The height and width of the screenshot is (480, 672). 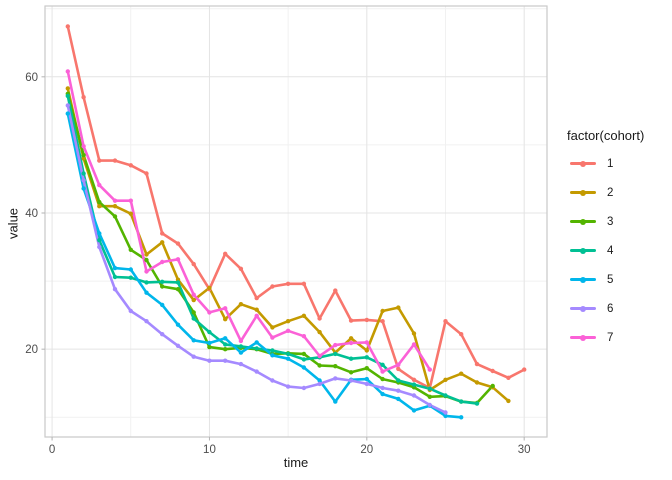 I want to click on legend-item-2: 2, so click(x=616, y=192).